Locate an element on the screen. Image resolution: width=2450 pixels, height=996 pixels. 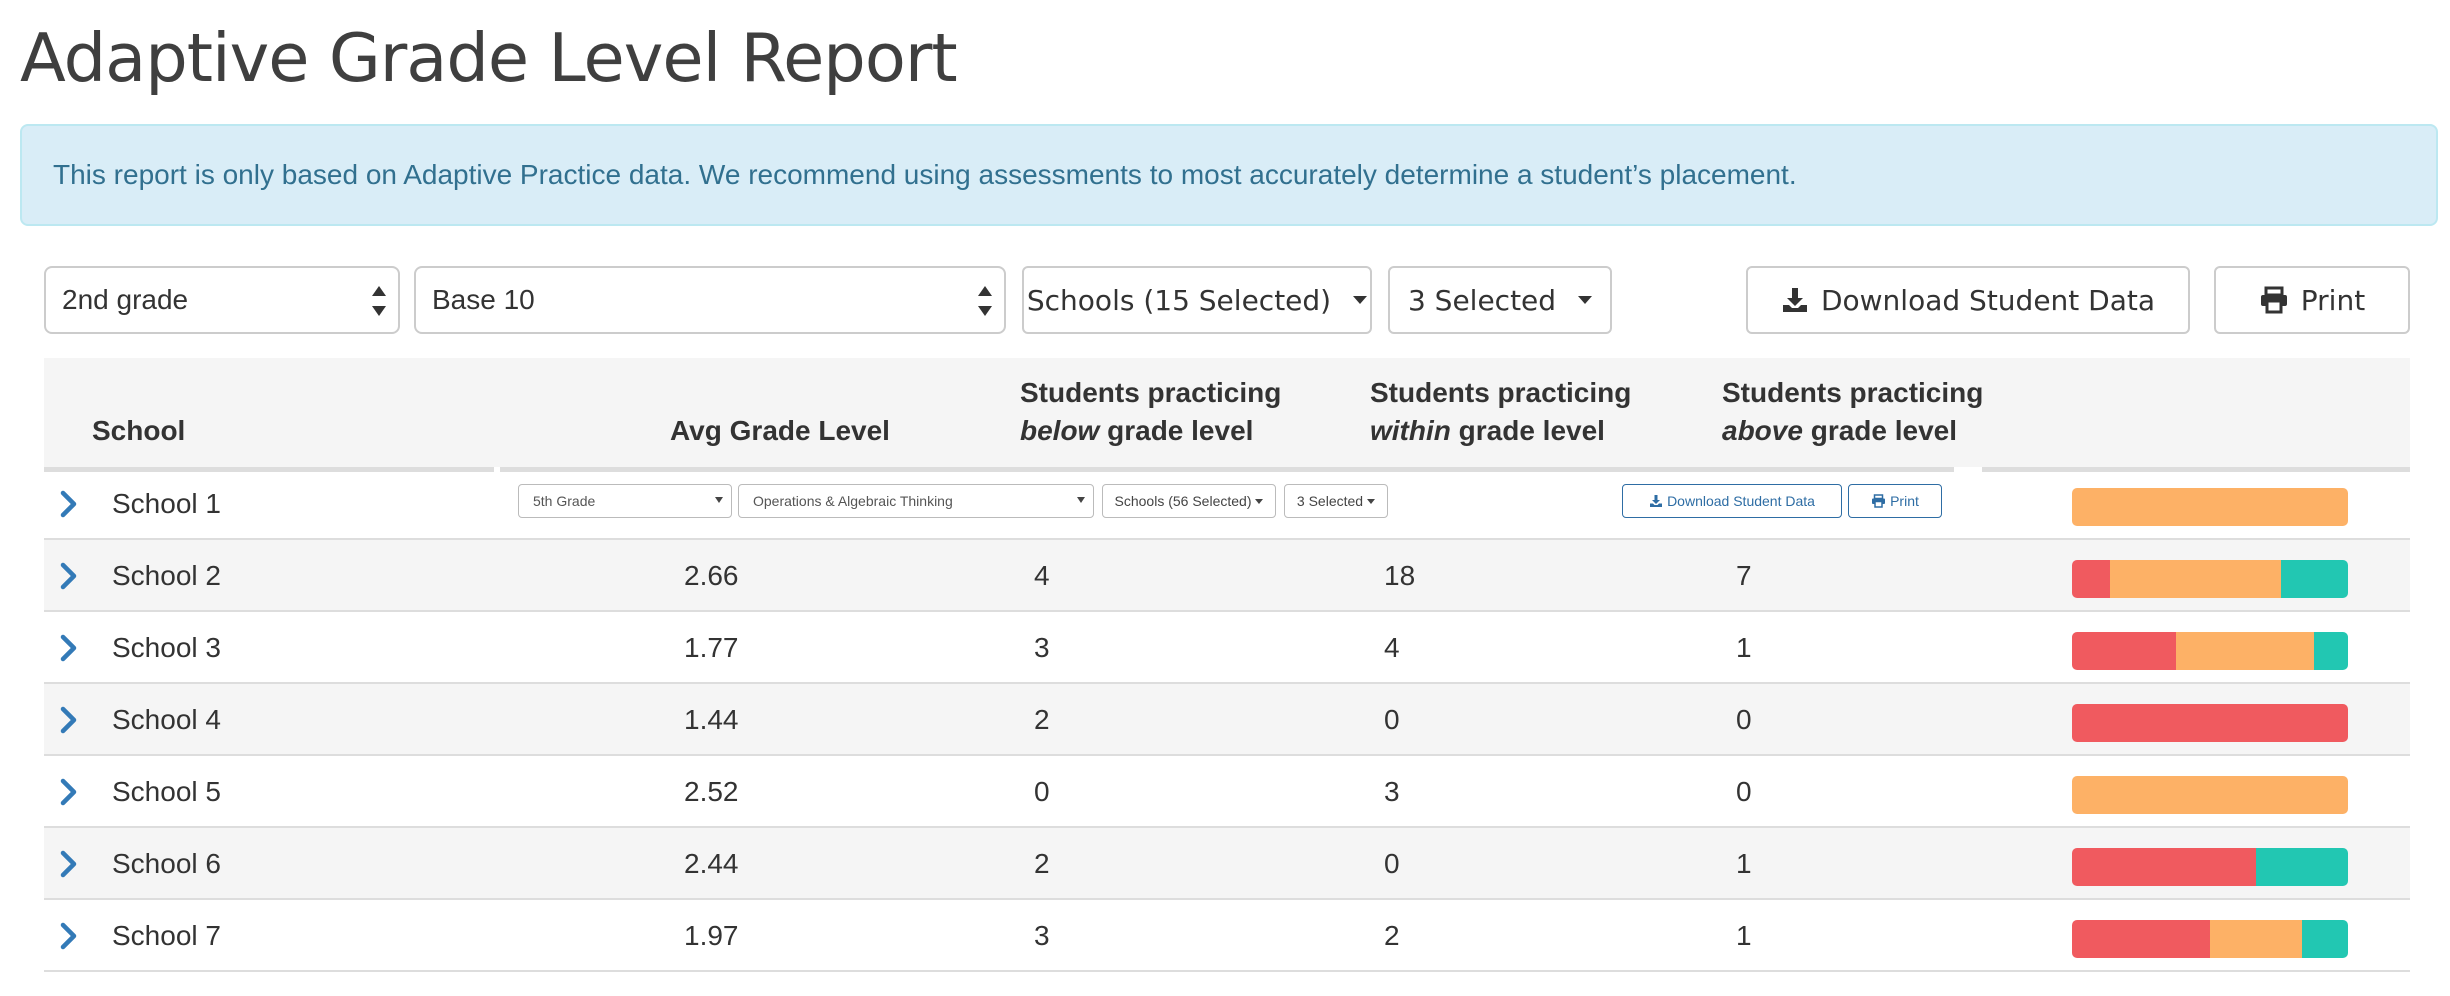
avg-grade-level: 1.97 is located at coordinates (711, 935).